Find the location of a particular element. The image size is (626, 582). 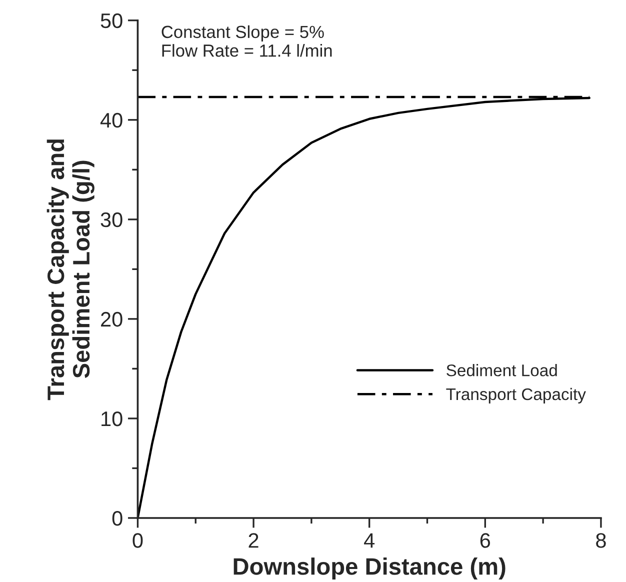

x-tick-label: 4 is located at coordinates (369, 540).